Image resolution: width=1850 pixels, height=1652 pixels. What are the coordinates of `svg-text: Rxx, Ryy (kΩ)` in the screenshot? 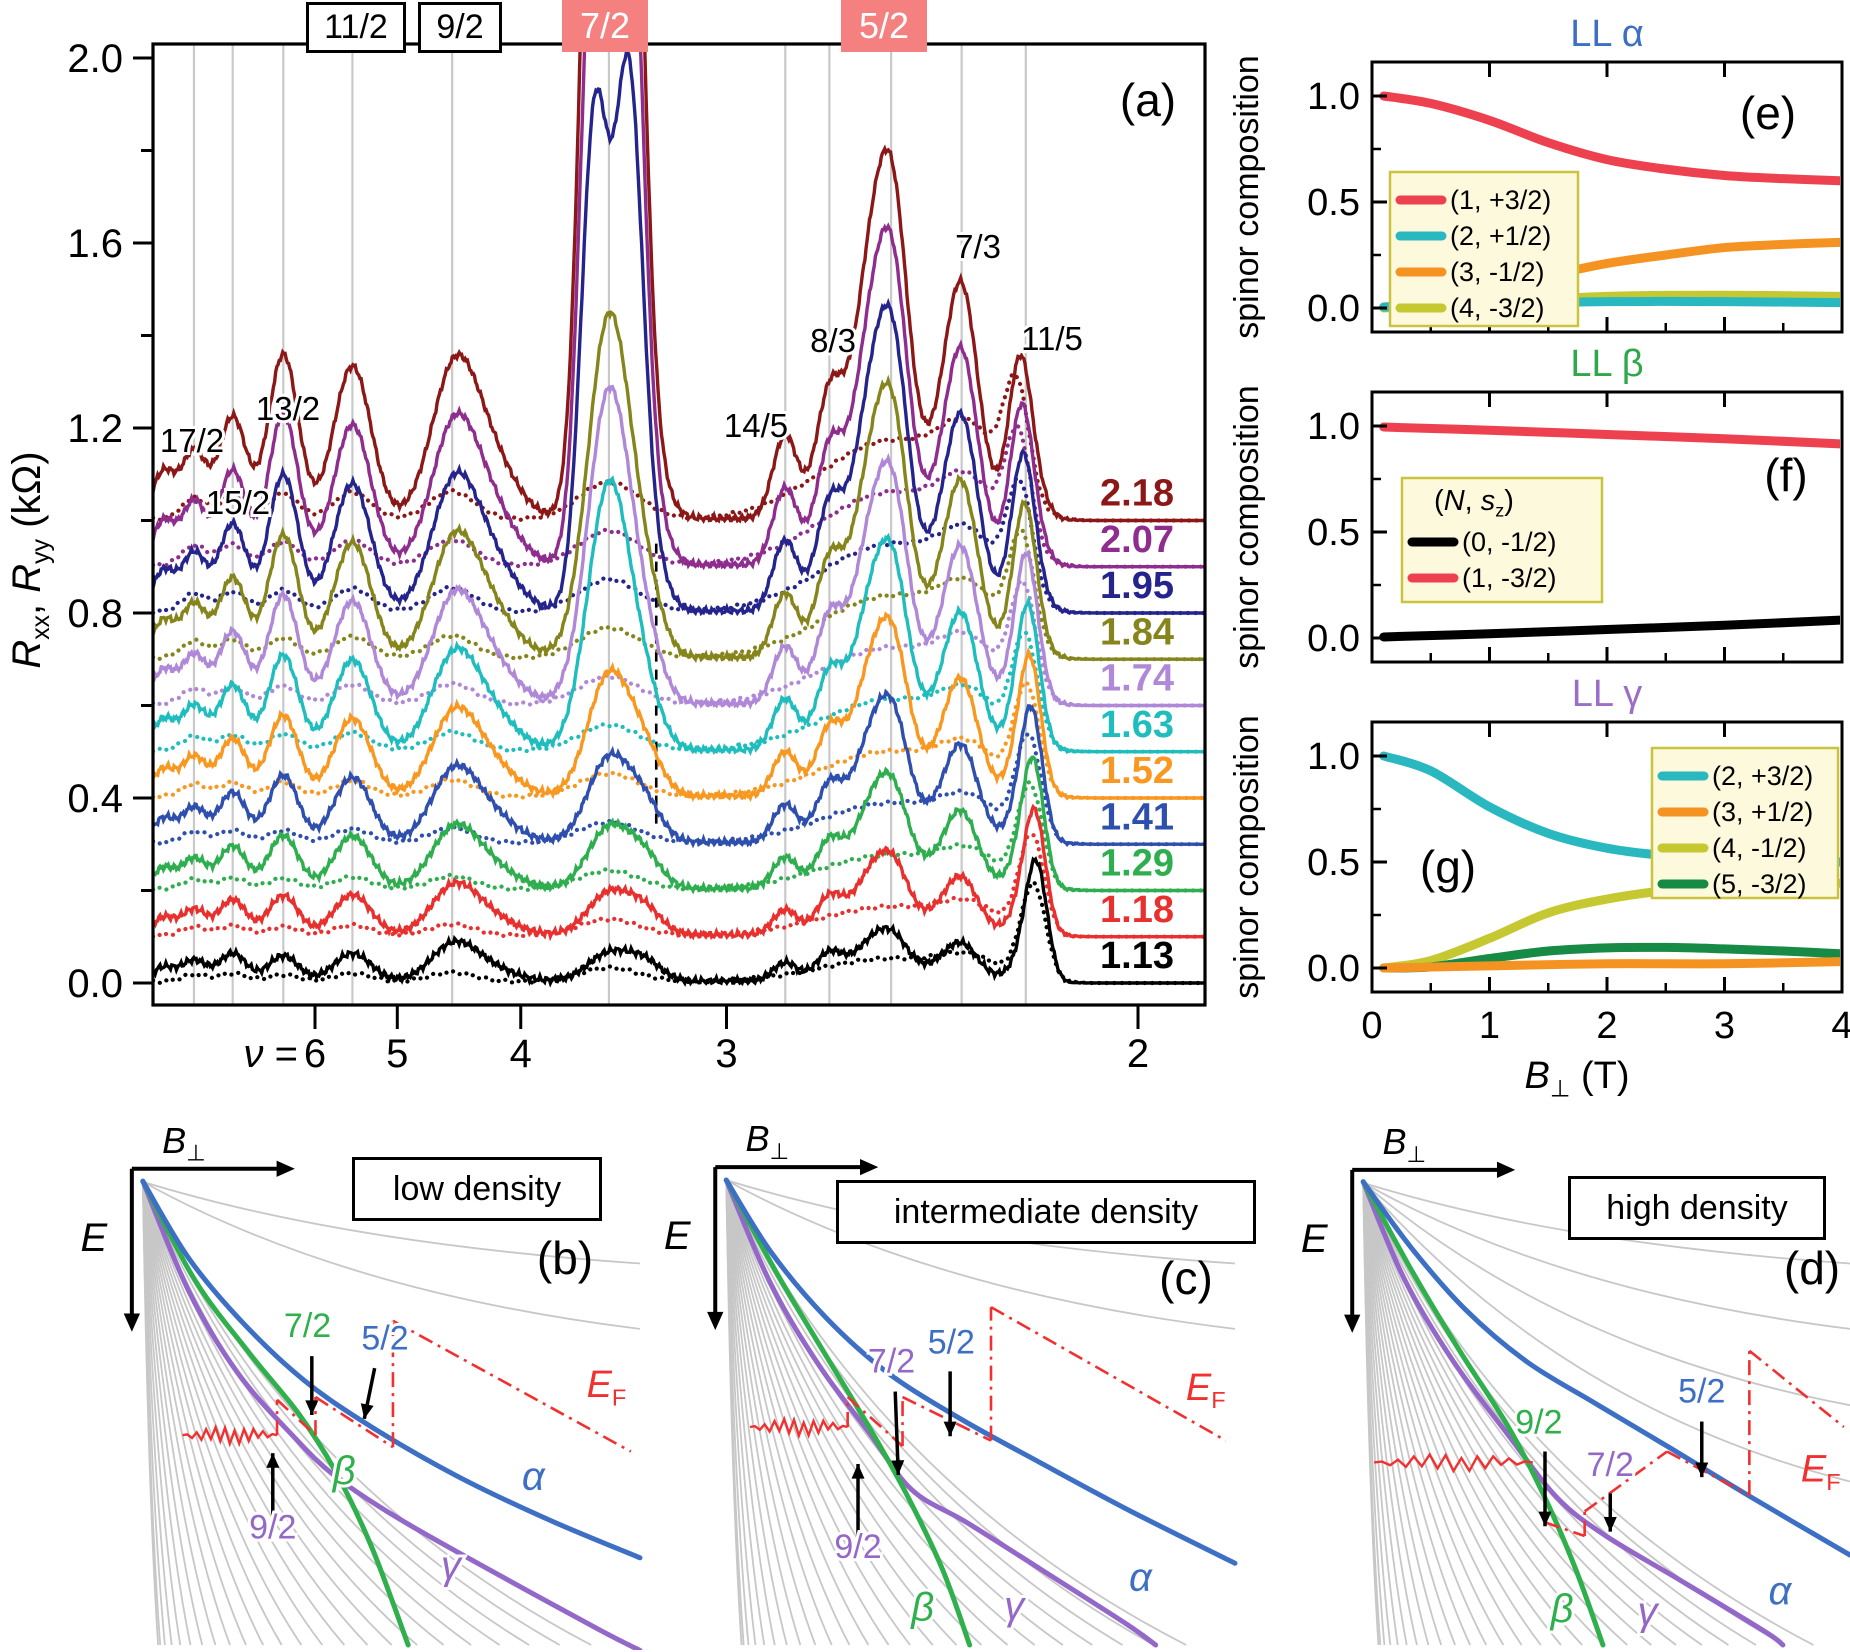 It's located at (30, 559).